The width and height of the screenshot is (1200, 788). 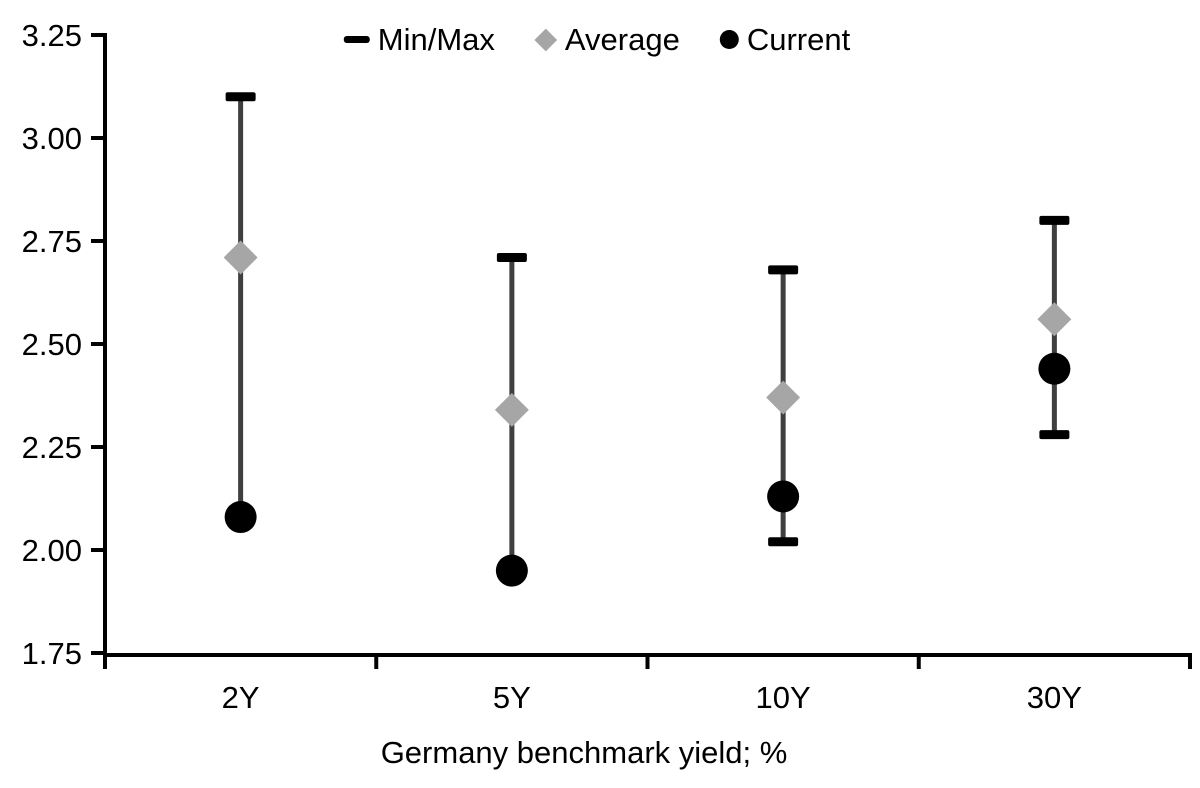 What do you see at coordinates (1054, 435) in the screenshot?
I see `min-cap-30Y` at bounding box center [1054, 435].